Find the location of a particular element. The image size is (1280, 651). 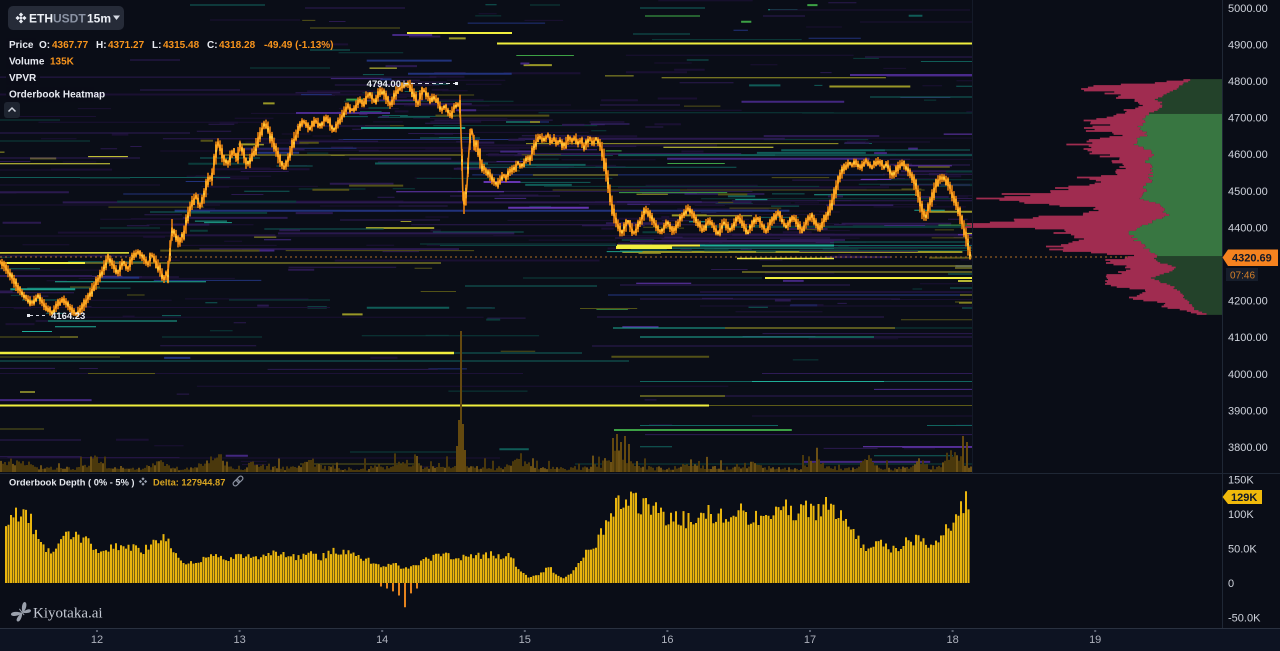

svg-text: ETHUSDT is located at coordinates (57, 19).